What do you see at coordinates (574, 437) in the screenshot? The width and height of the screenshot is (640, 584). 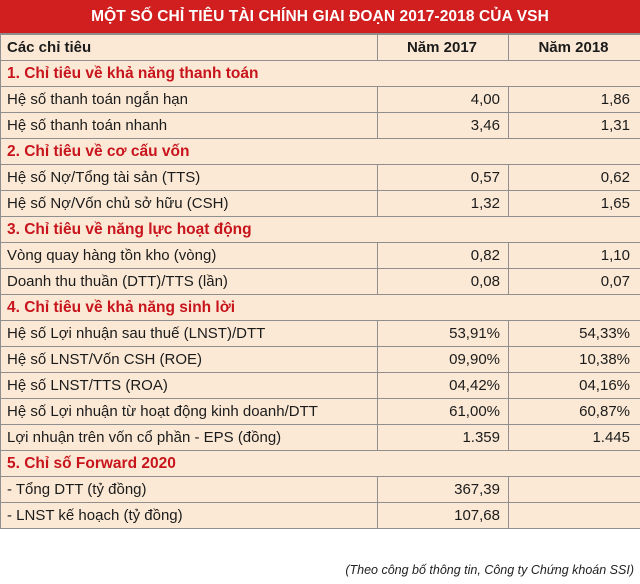 I see `value-2018: 1.445` at bounding box center [574, 437].